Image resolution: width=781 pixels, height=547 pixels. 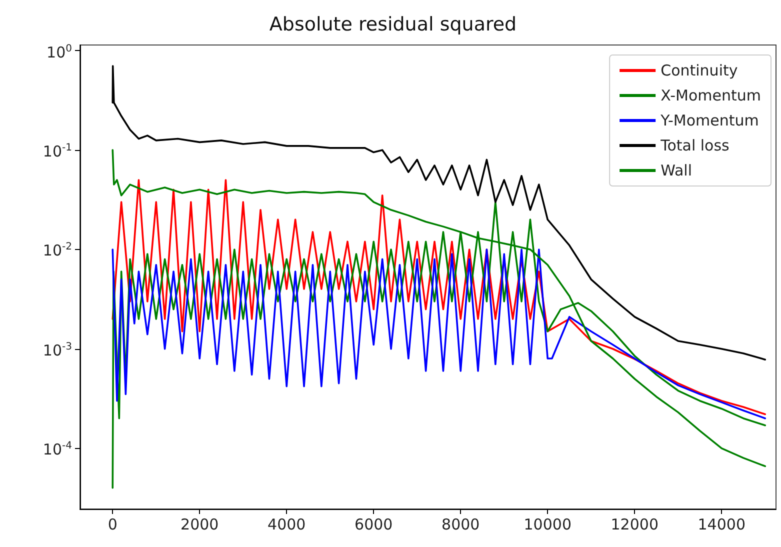 What do you see at coordinates (709, 121) in the screenshot?
I see `legend-label: Y-Momentum` at bounding box center [709, 121].